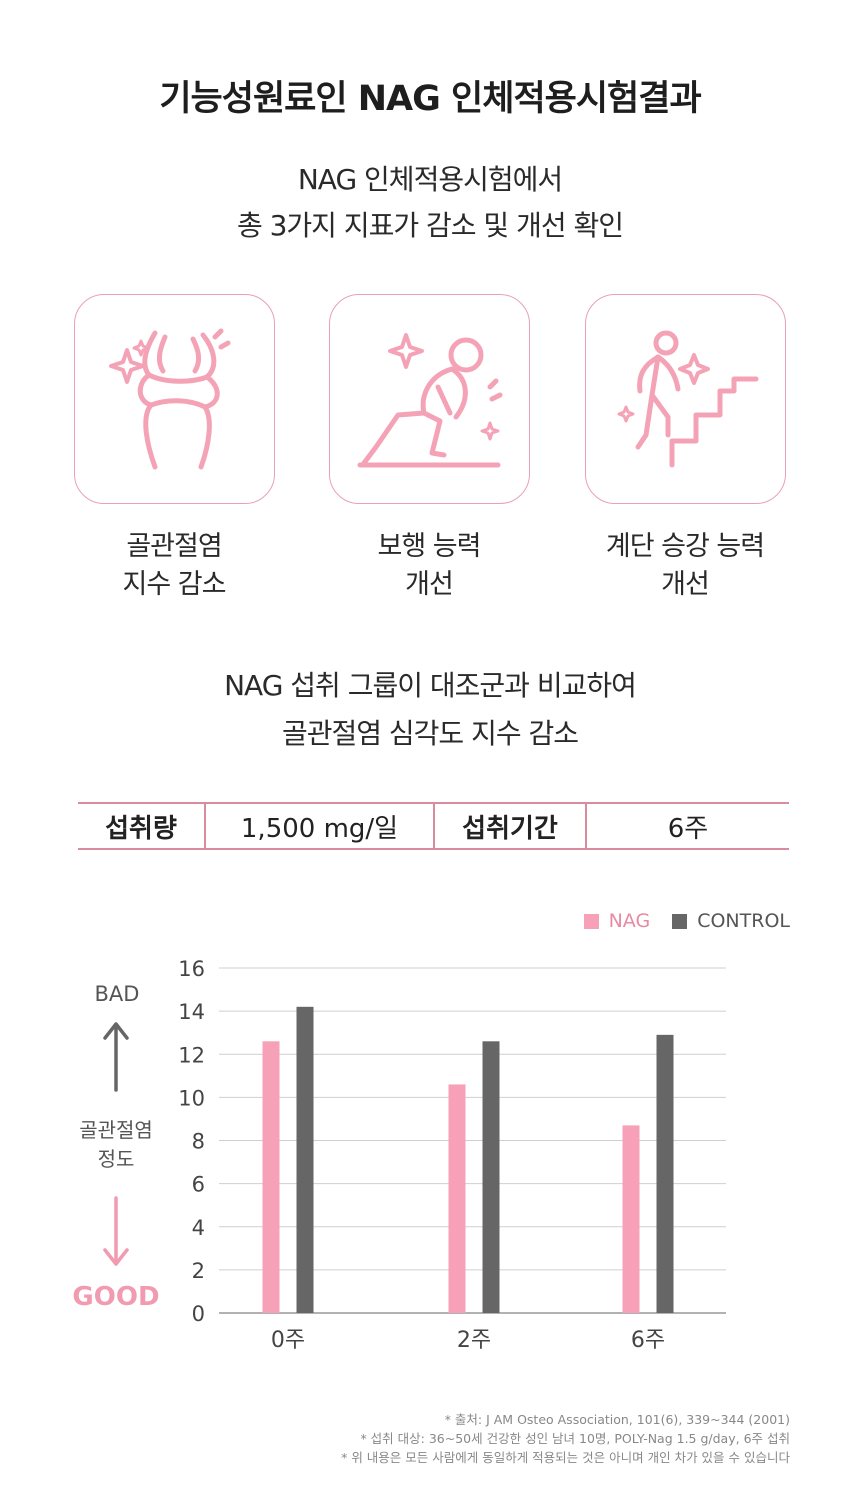  Describe the element at coordinates (191, 1098) in the screenshot. I see `y-tick-label: 10` at that location.